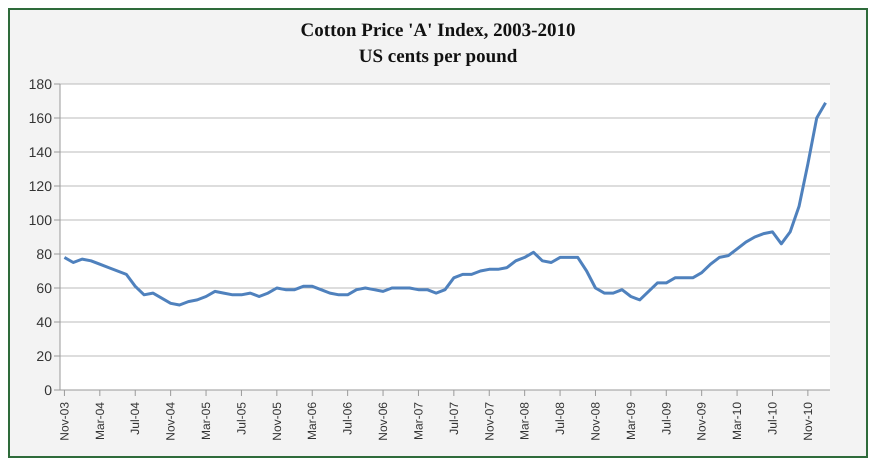  I want to click on x-tick-label: Nov-04, so click(171, 421).